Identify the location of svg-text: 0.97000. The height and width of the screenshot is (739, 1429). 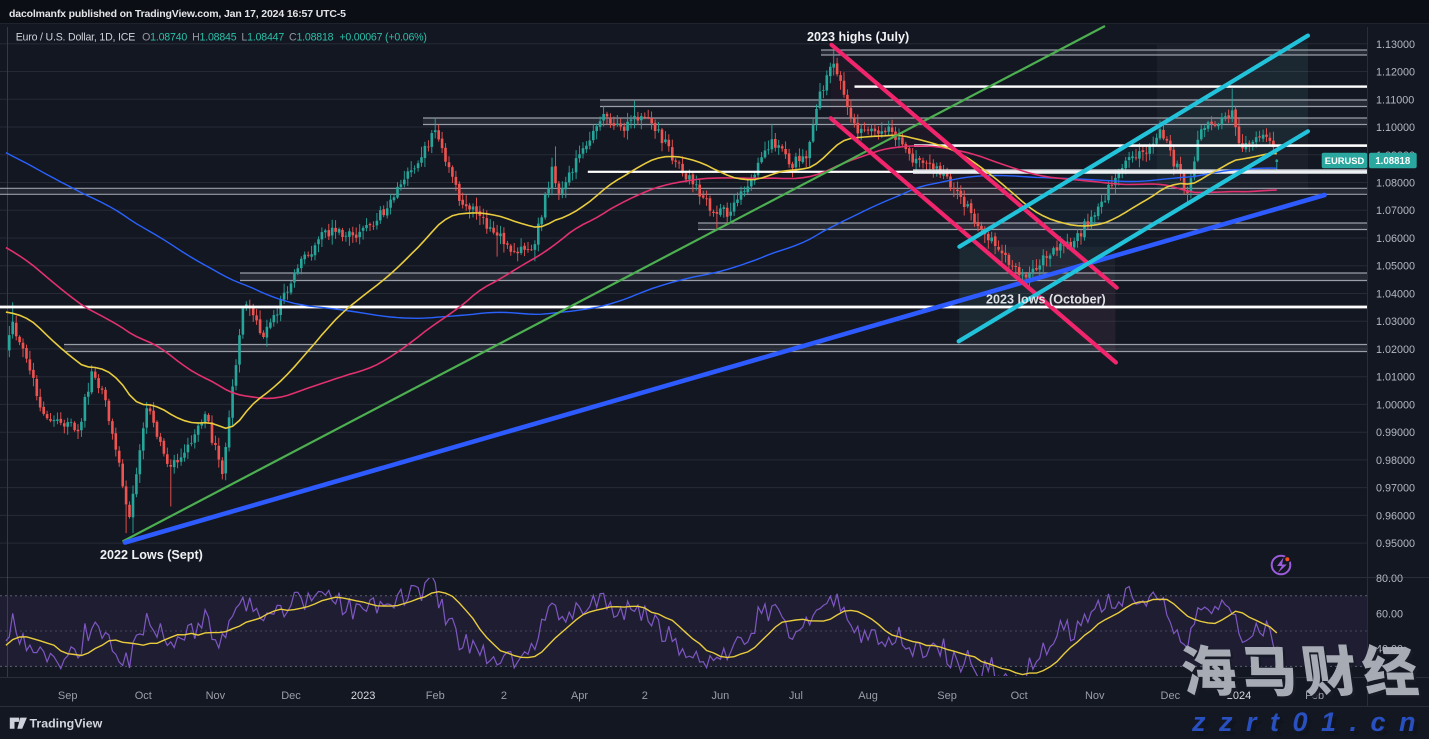
(1395, 489).